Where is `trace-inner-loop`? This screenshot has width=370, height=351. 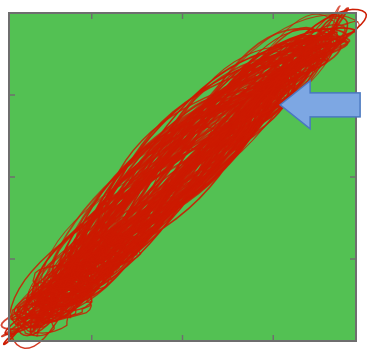 trace-inner-loop is located at coordinates (200, 137).